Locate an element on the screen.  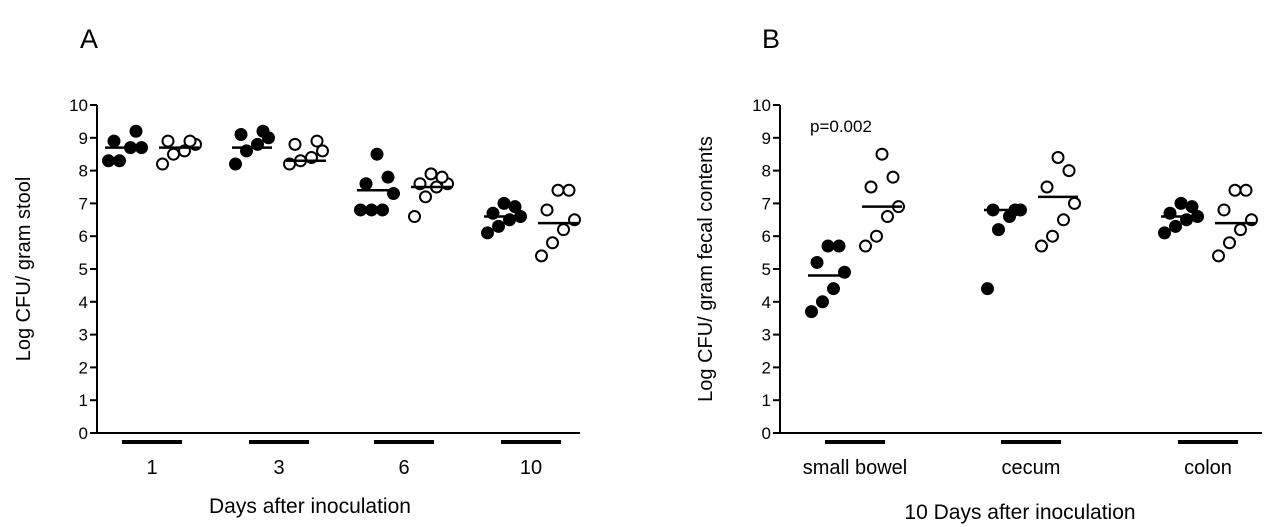
x-tick-label: 6 is located at coordinates (403, 468).